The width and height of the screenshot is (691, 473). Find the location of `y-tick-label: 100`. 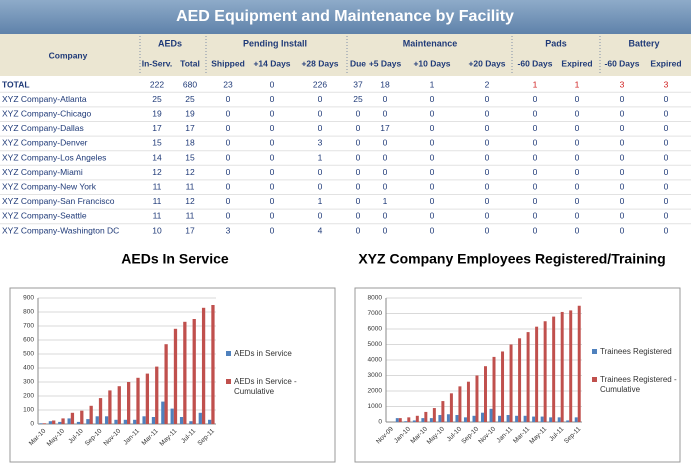

y-tick-label: 100 is located at coordinates (28, 410).